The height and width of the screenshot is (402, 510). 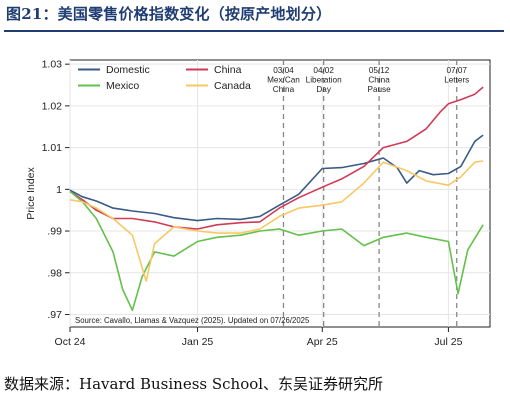 I want to click on x-tick-label: Oct 24, so click(x=70, y=342).